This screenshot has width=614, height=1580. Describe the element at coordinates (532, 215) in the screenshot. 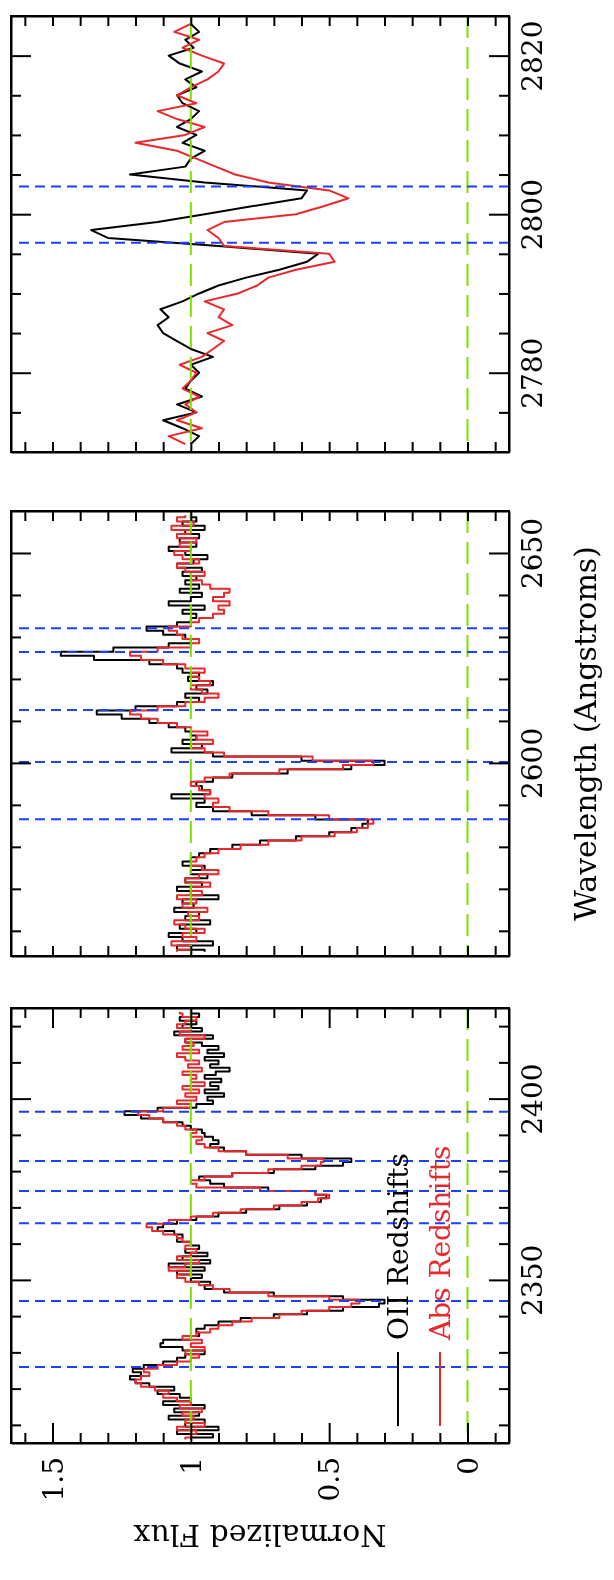

I see `y-tick-label: 2800` at that location.